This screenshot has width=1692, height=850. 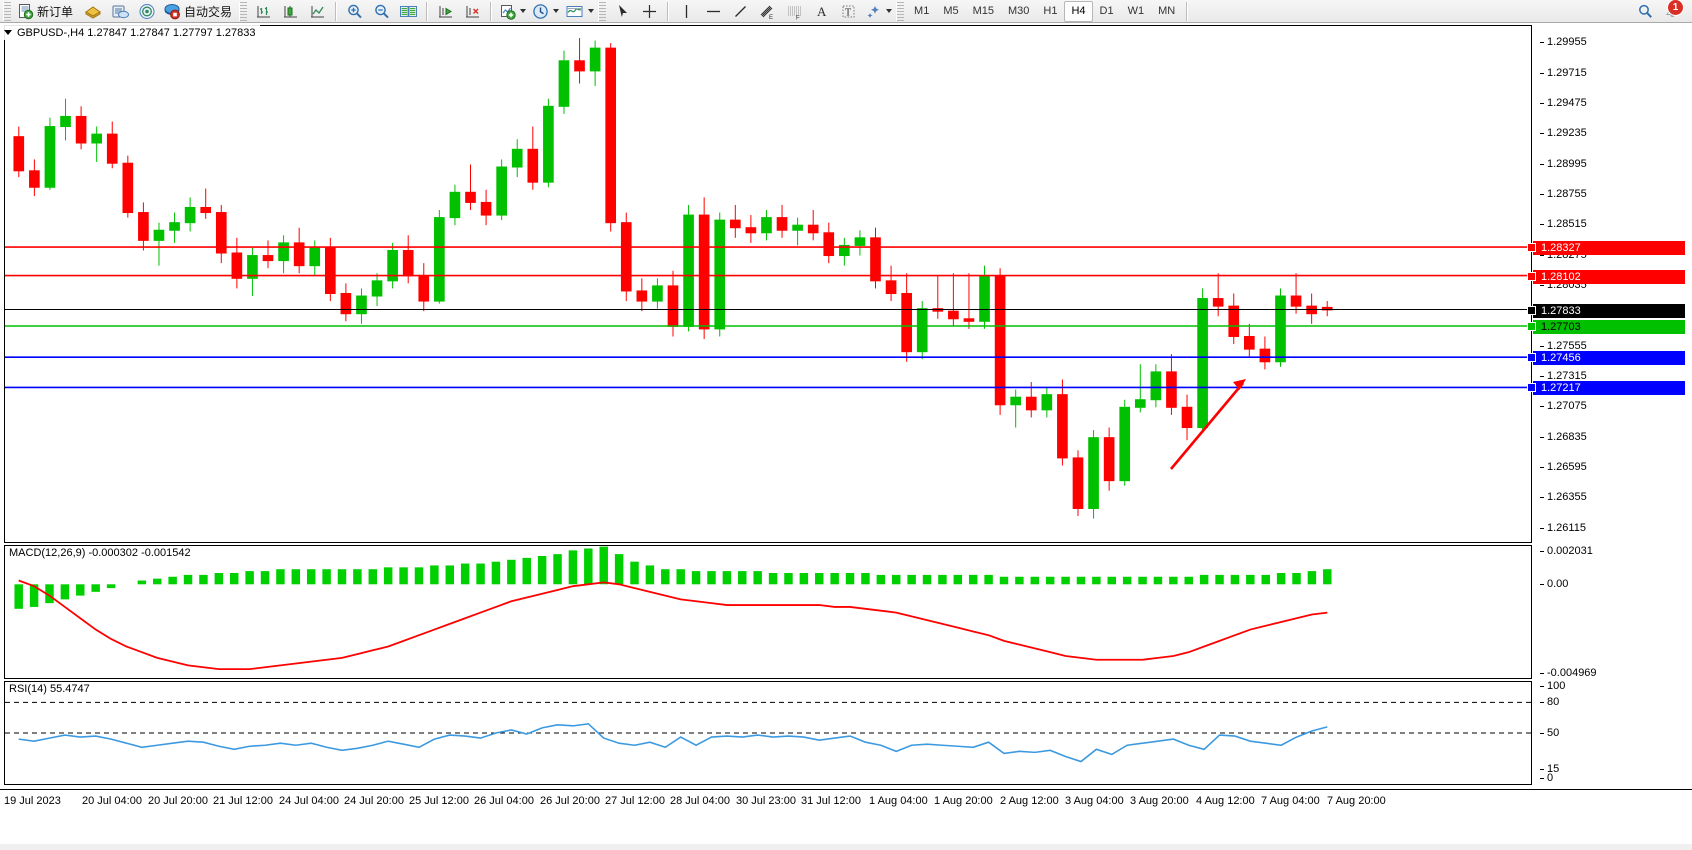 What do you see at coordinates (798, 17) in the screenshot?
I see `svg-text: F` at bounding box center [798, 17].